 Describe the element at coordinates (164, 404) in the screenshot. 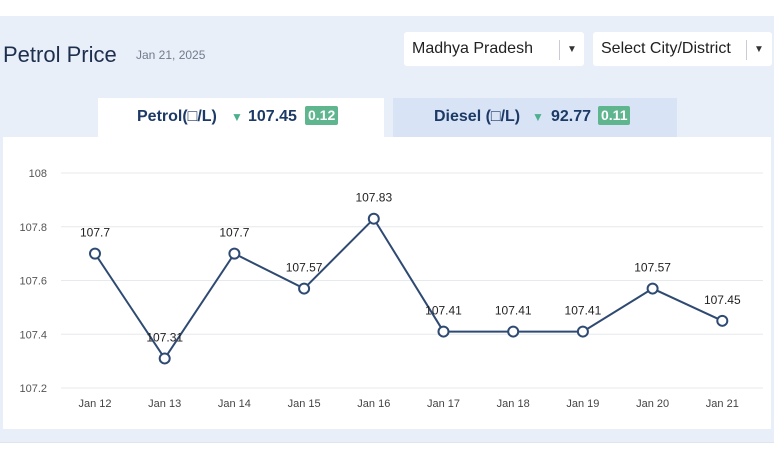

I see `x-tick-label: Jan 13` at that location.